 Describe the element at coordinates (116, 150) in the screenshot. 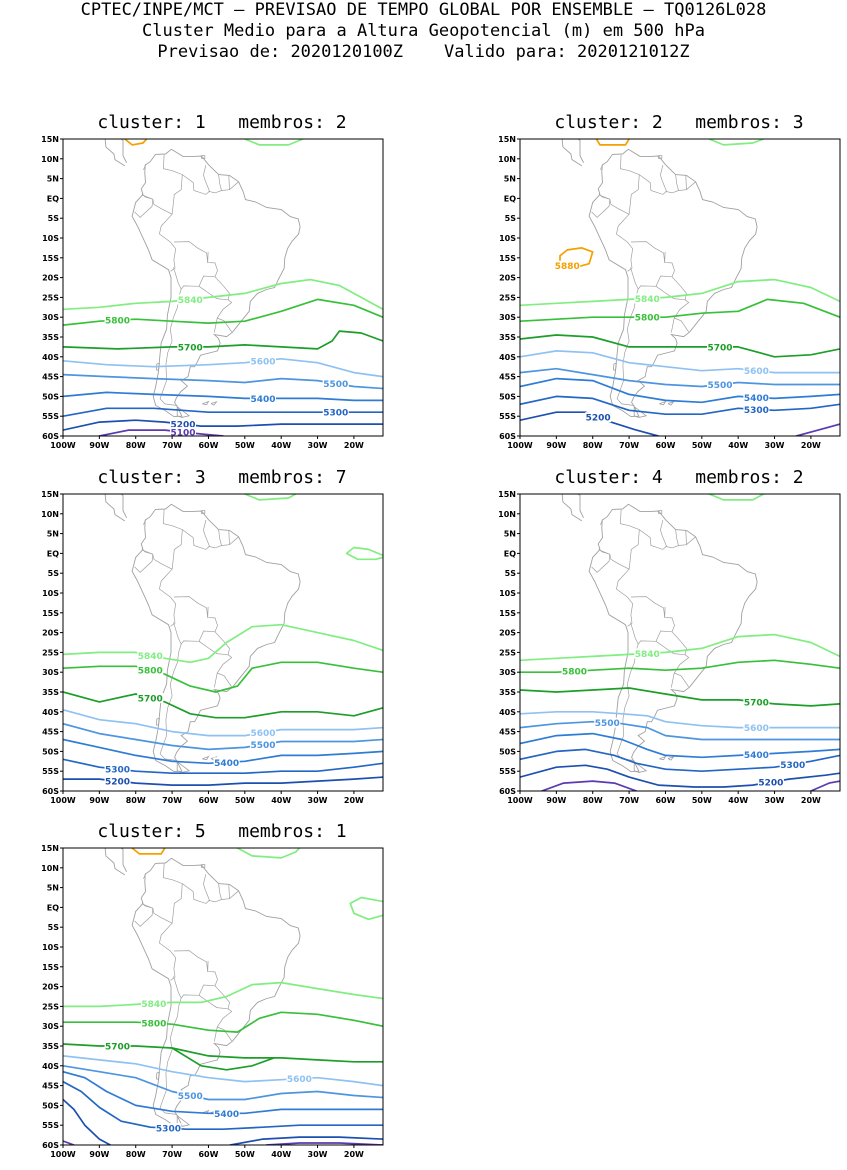

I see `coastline-central-america` at that location.